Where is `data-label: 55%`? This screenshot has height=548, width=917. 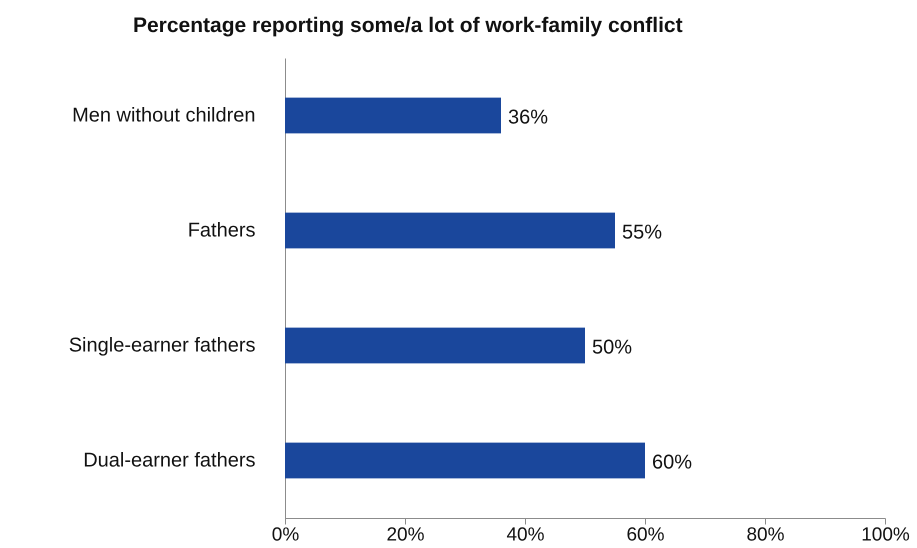 data-label: 55% is located at coordinates (642, 233).